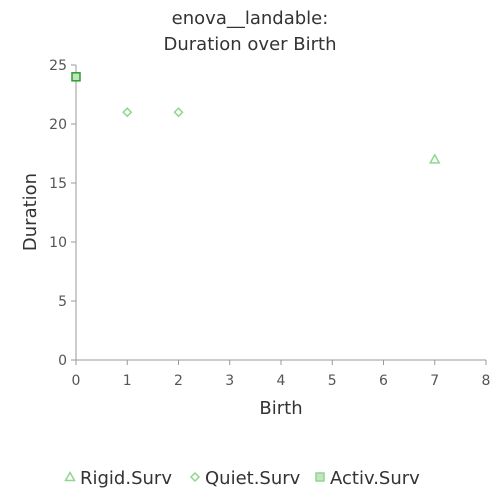 The height and width of the screenshot is (500, 500). I want to click on data-points, so click(256, 118).